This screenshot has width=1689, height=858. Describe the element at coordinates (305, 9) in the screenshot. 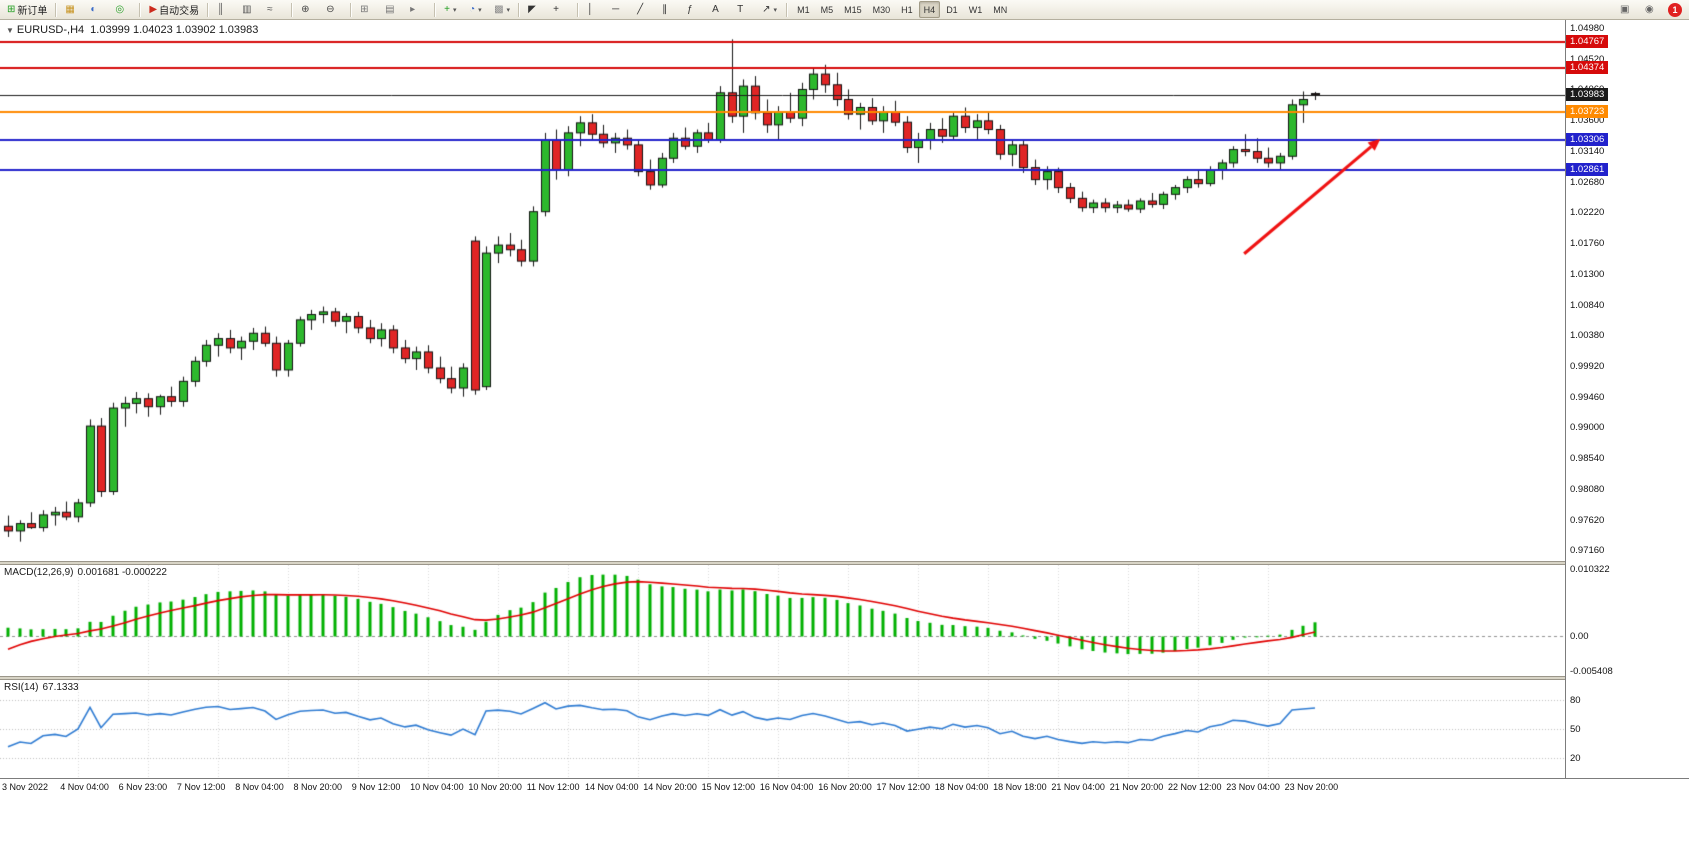

I see `zoom-in-icon: ⊕` at that location.